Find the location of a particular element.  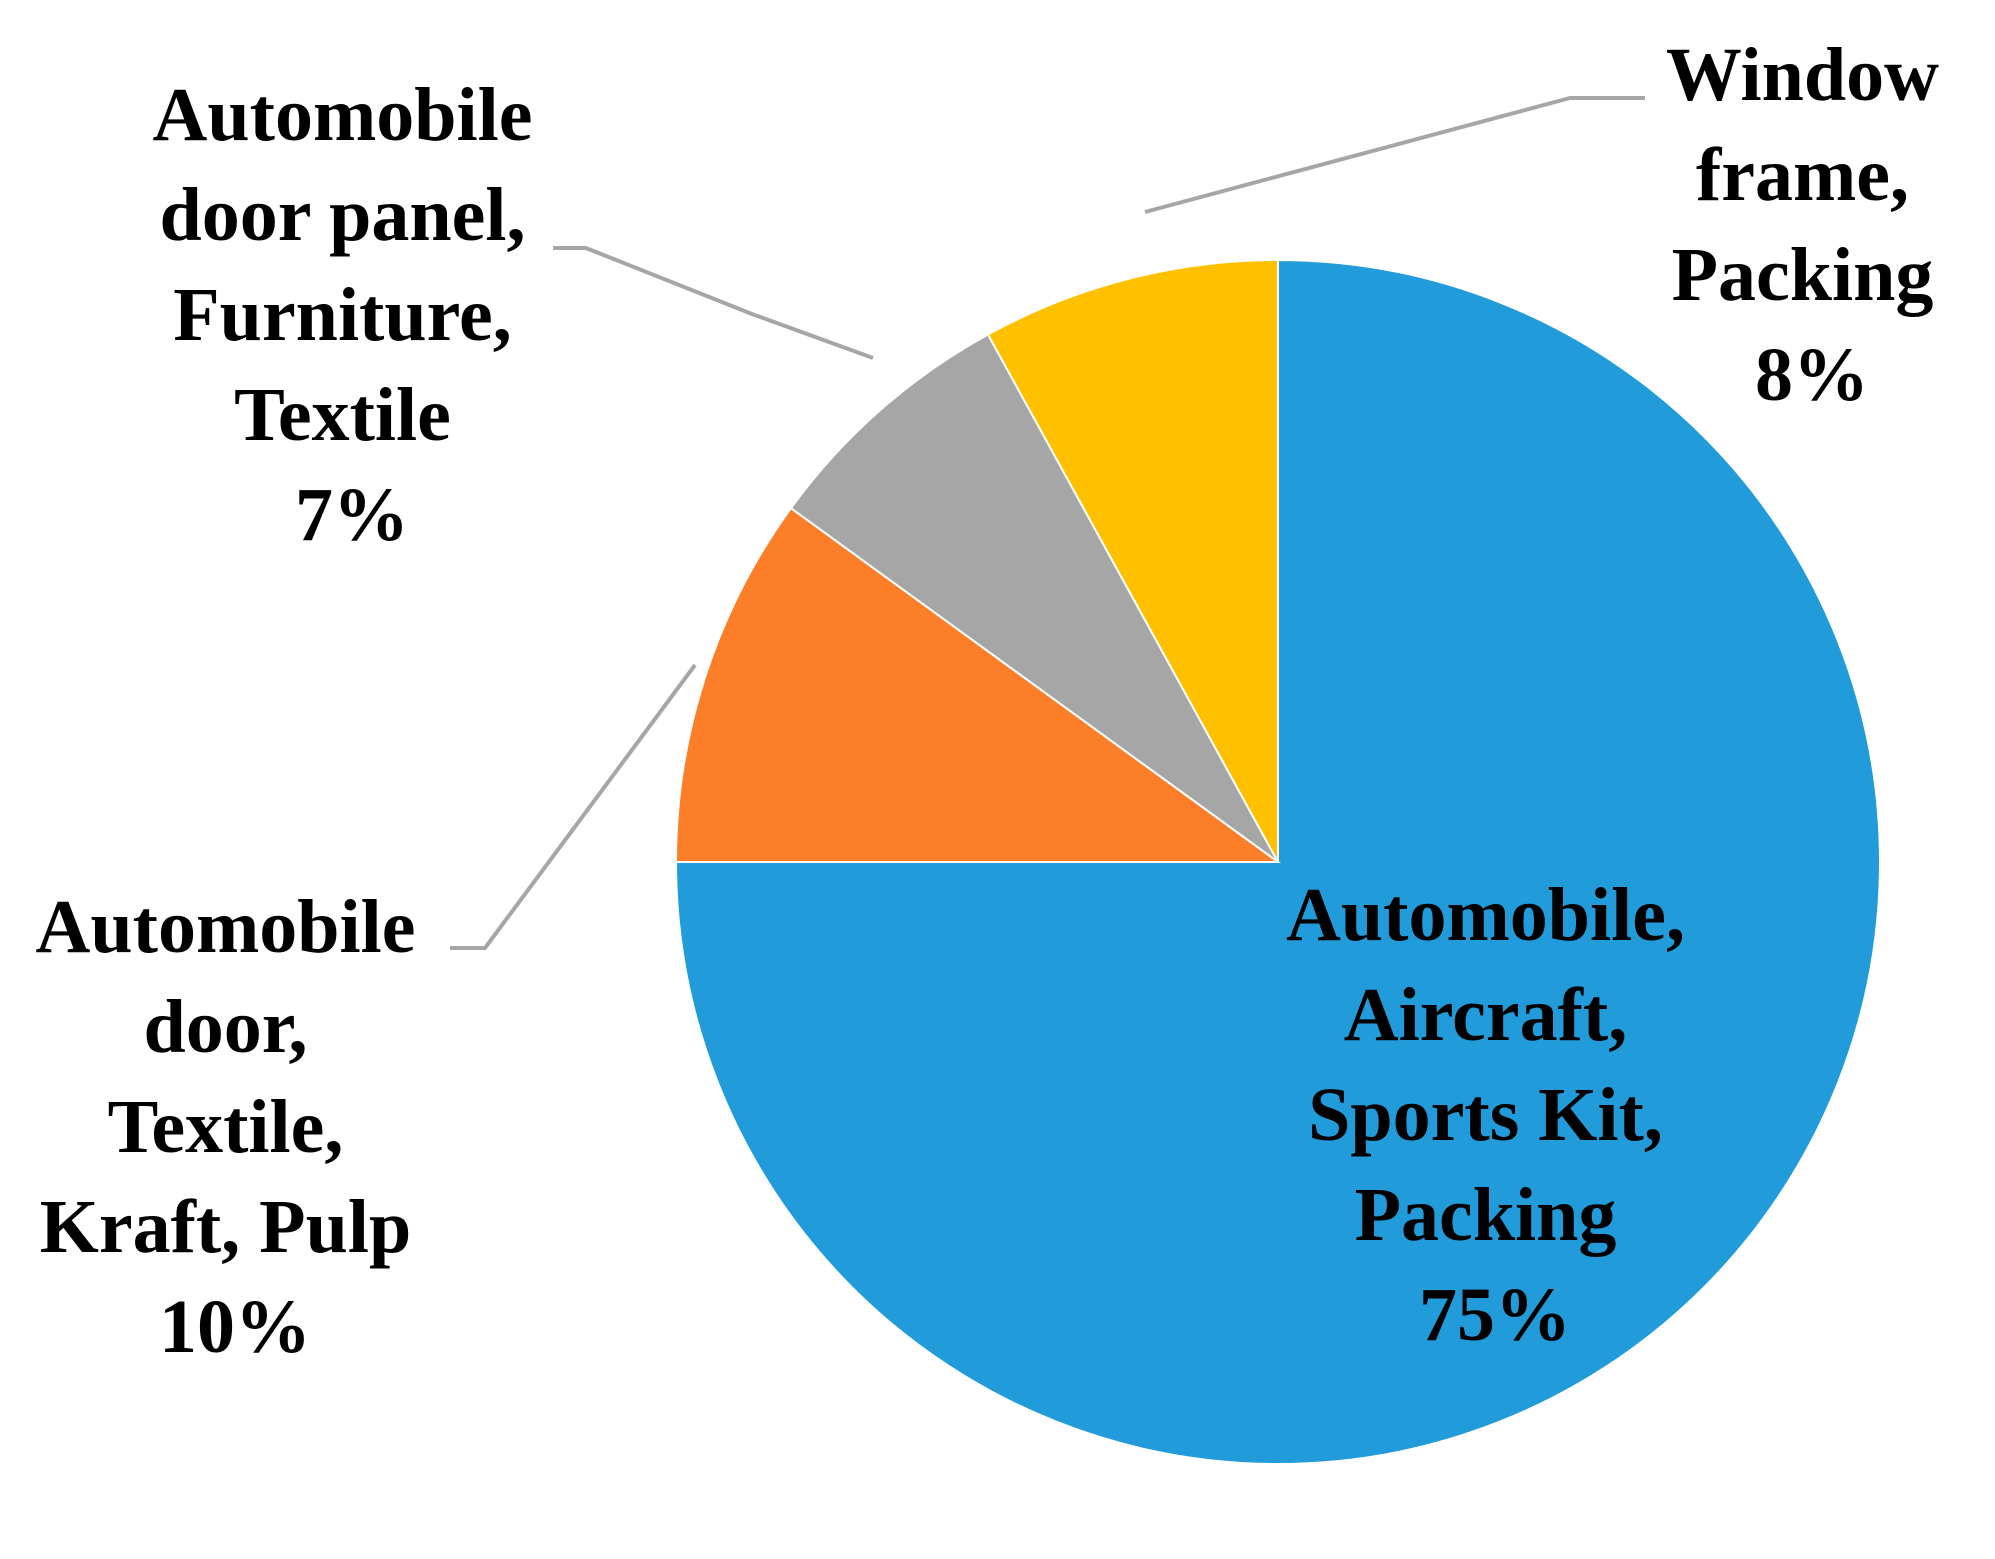

slice-label-4: Window frame, Packing 8% is located at coordinates (1812, 225).